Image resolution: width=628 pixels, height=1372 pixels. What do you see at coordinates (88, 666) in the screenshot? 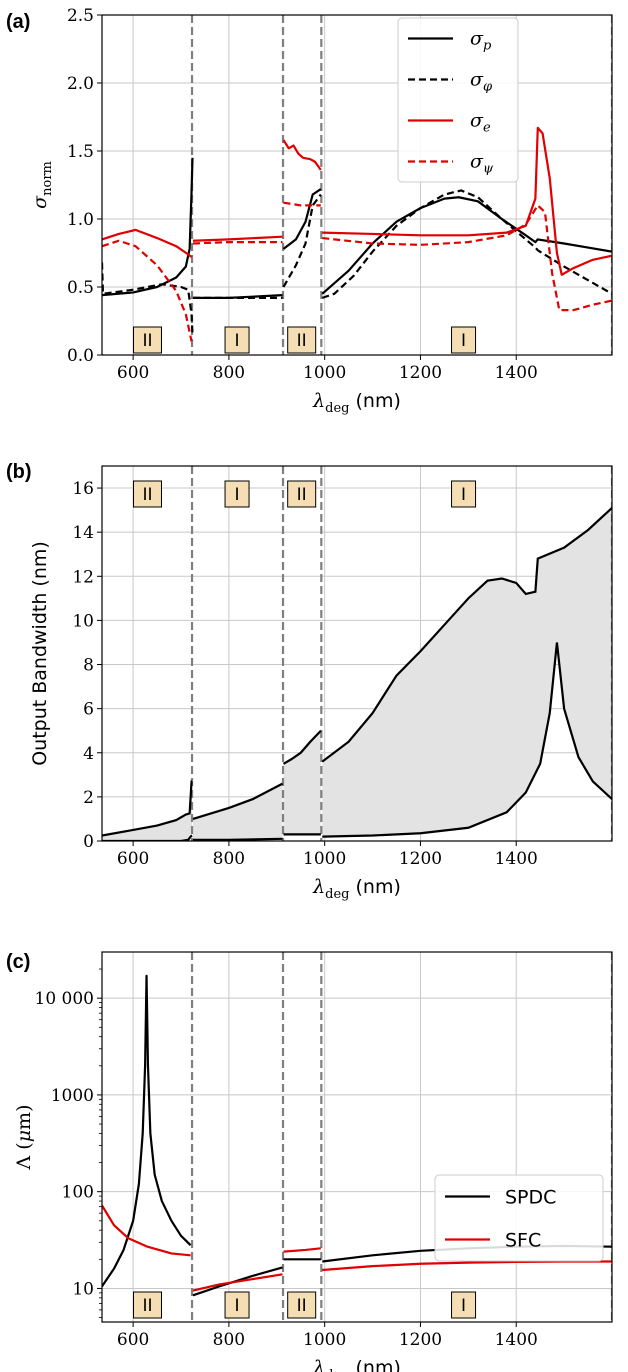
I see `y-tick-label: 8` at bounding box center [88, 666].